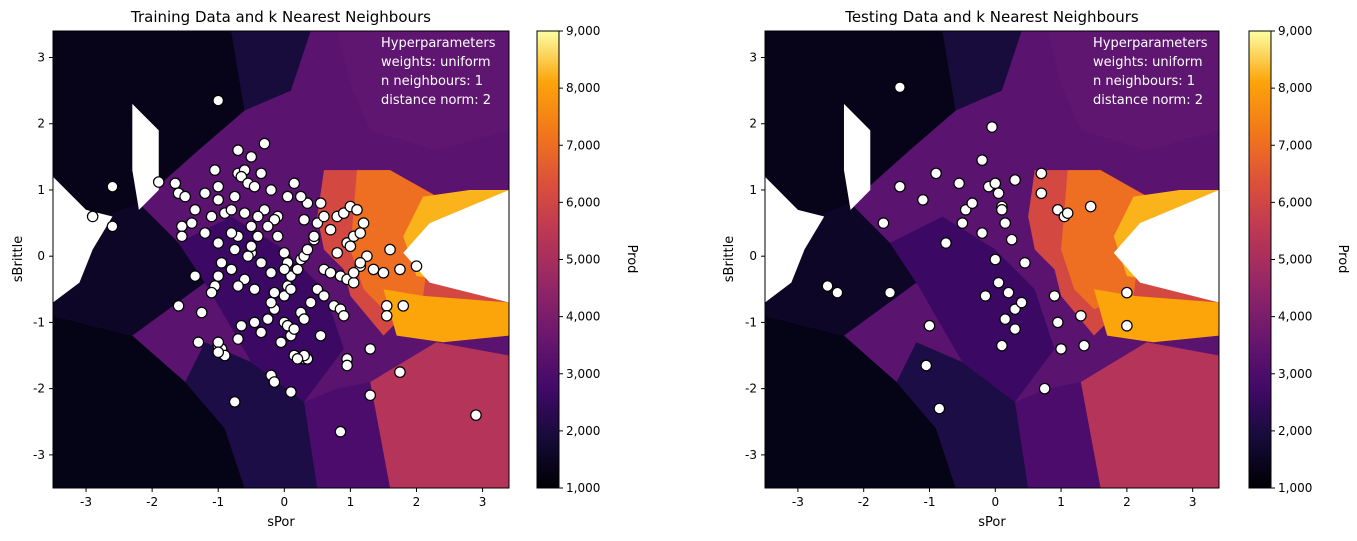 Image resolution: width=1357 pixels, height=541 pixels. What do you see at coordinates (583, 31) in the screenshot?
I see `training-colorbar-tick-label: 9,000` at bounding box center [583, 31].